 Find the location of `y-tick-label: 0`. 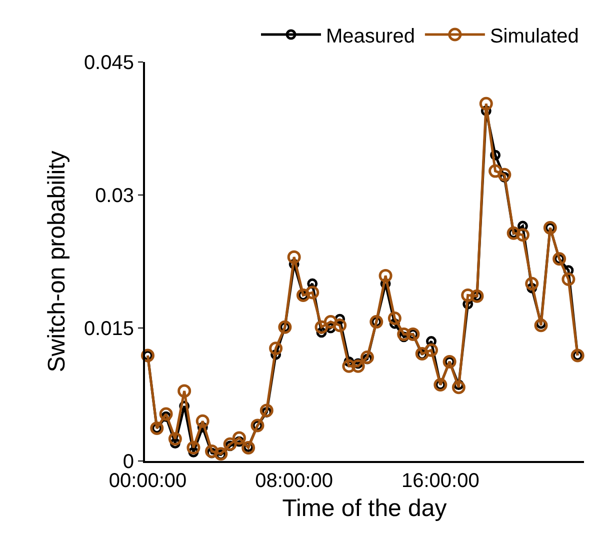

y-tick-label: 0 is located at coordinates (128, 462).